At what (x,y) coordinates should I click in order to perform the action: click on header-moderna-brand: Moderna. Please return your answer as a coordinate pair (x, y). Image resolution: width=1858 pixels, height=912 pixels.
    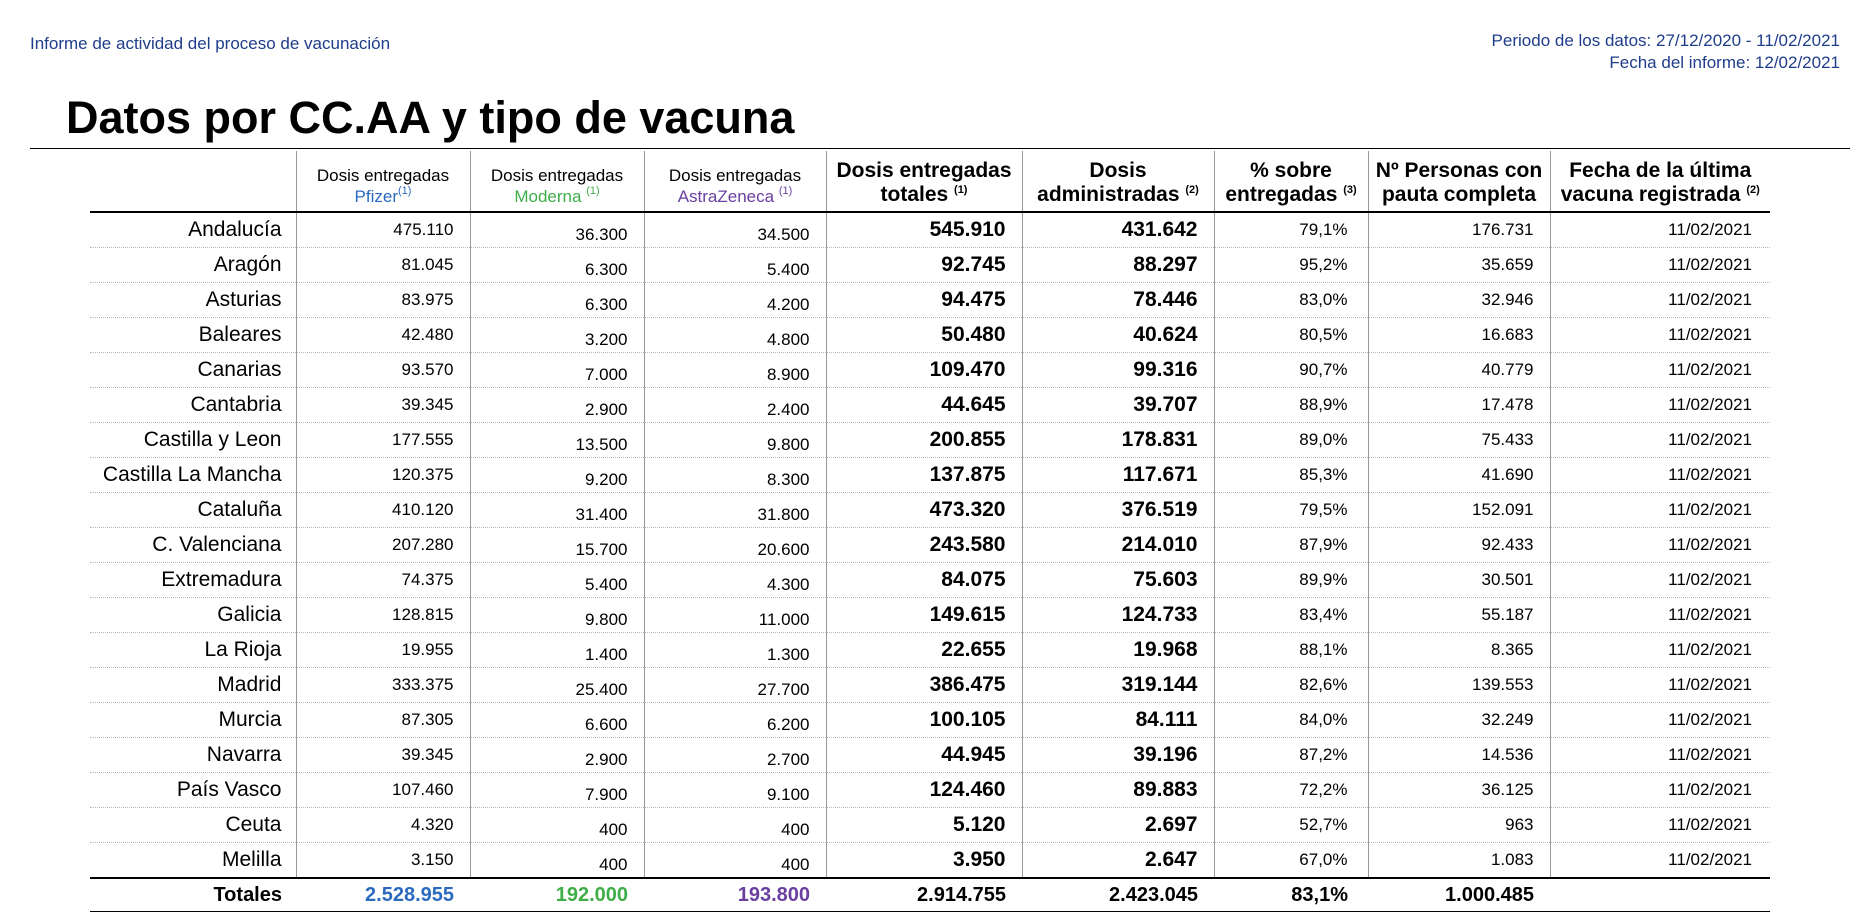
    Looking at the image, I should click on (548, 196).